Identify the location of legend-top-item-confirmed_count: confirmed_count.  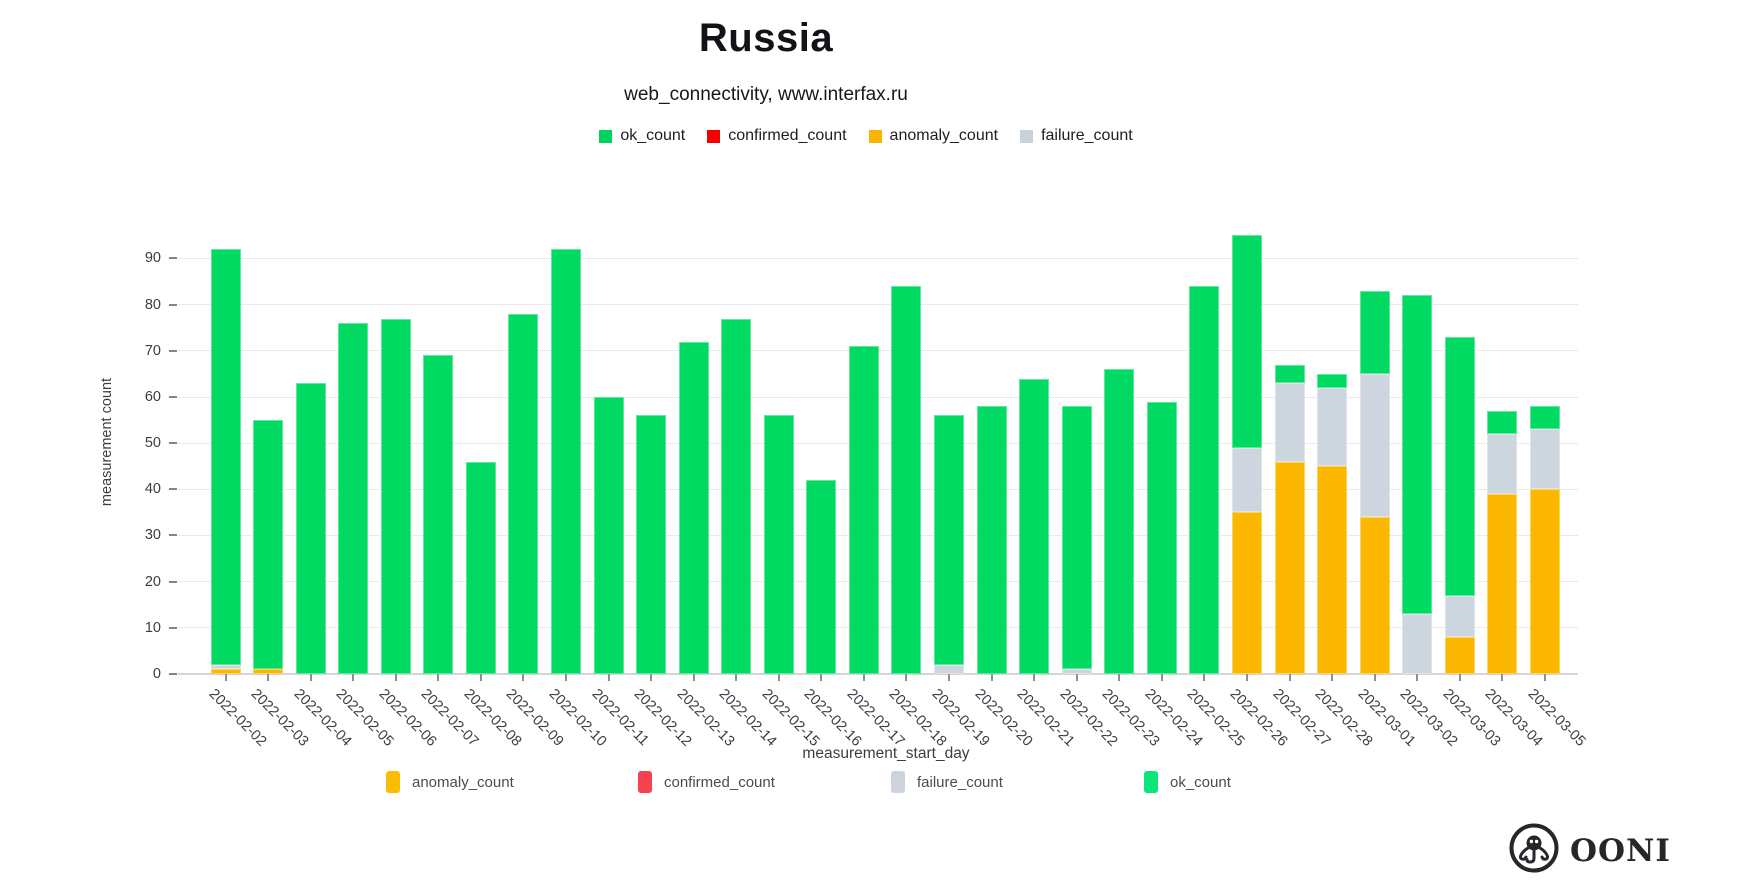
(777, 136).